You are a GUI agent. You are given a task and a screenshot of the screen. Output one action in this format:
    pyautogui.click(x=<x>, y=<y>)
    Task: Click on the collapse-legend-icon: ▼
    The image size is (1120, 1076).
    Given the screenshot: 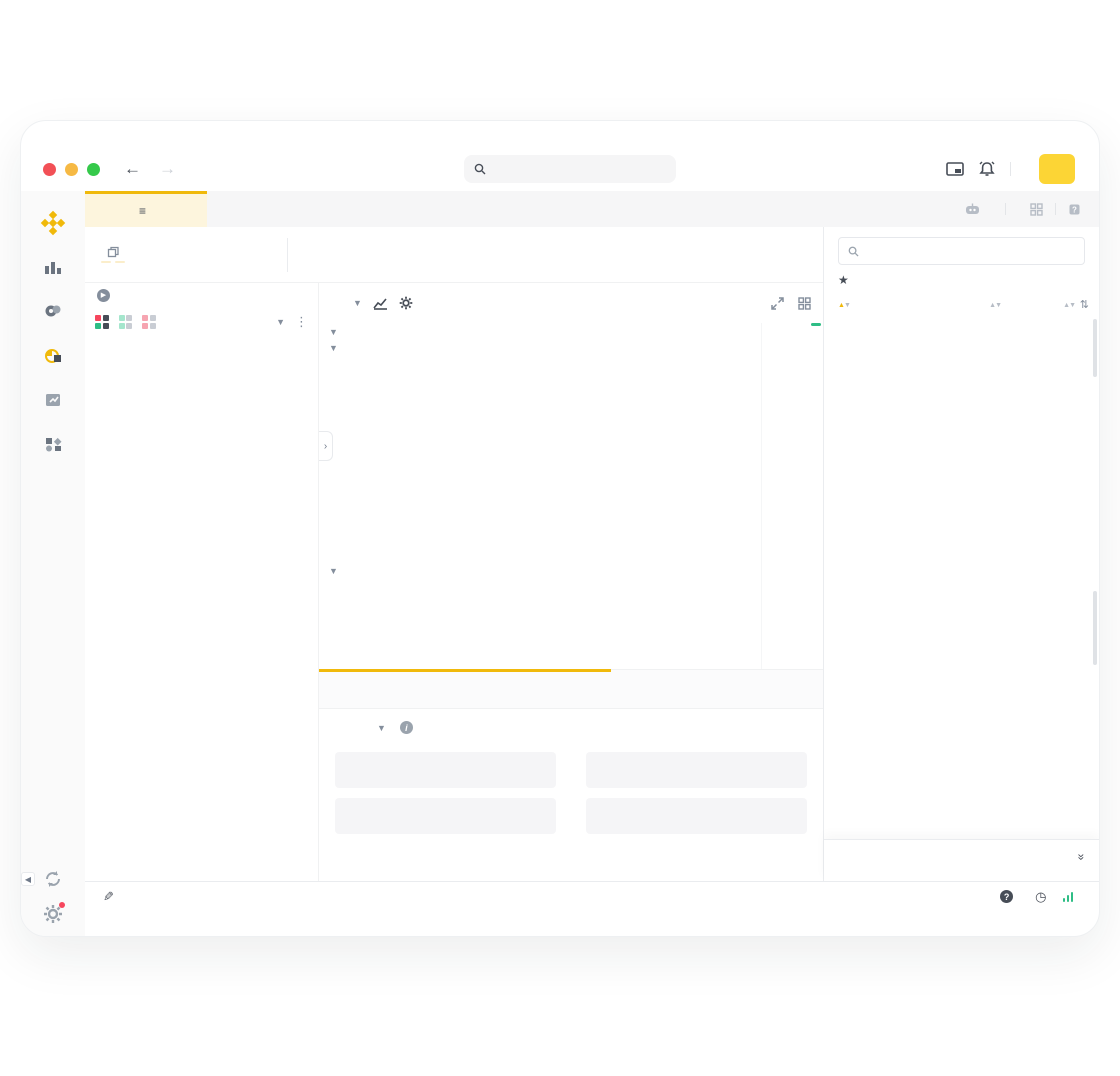 What is the action you would take?
    pyautogui.click(x=333, y=332)
    